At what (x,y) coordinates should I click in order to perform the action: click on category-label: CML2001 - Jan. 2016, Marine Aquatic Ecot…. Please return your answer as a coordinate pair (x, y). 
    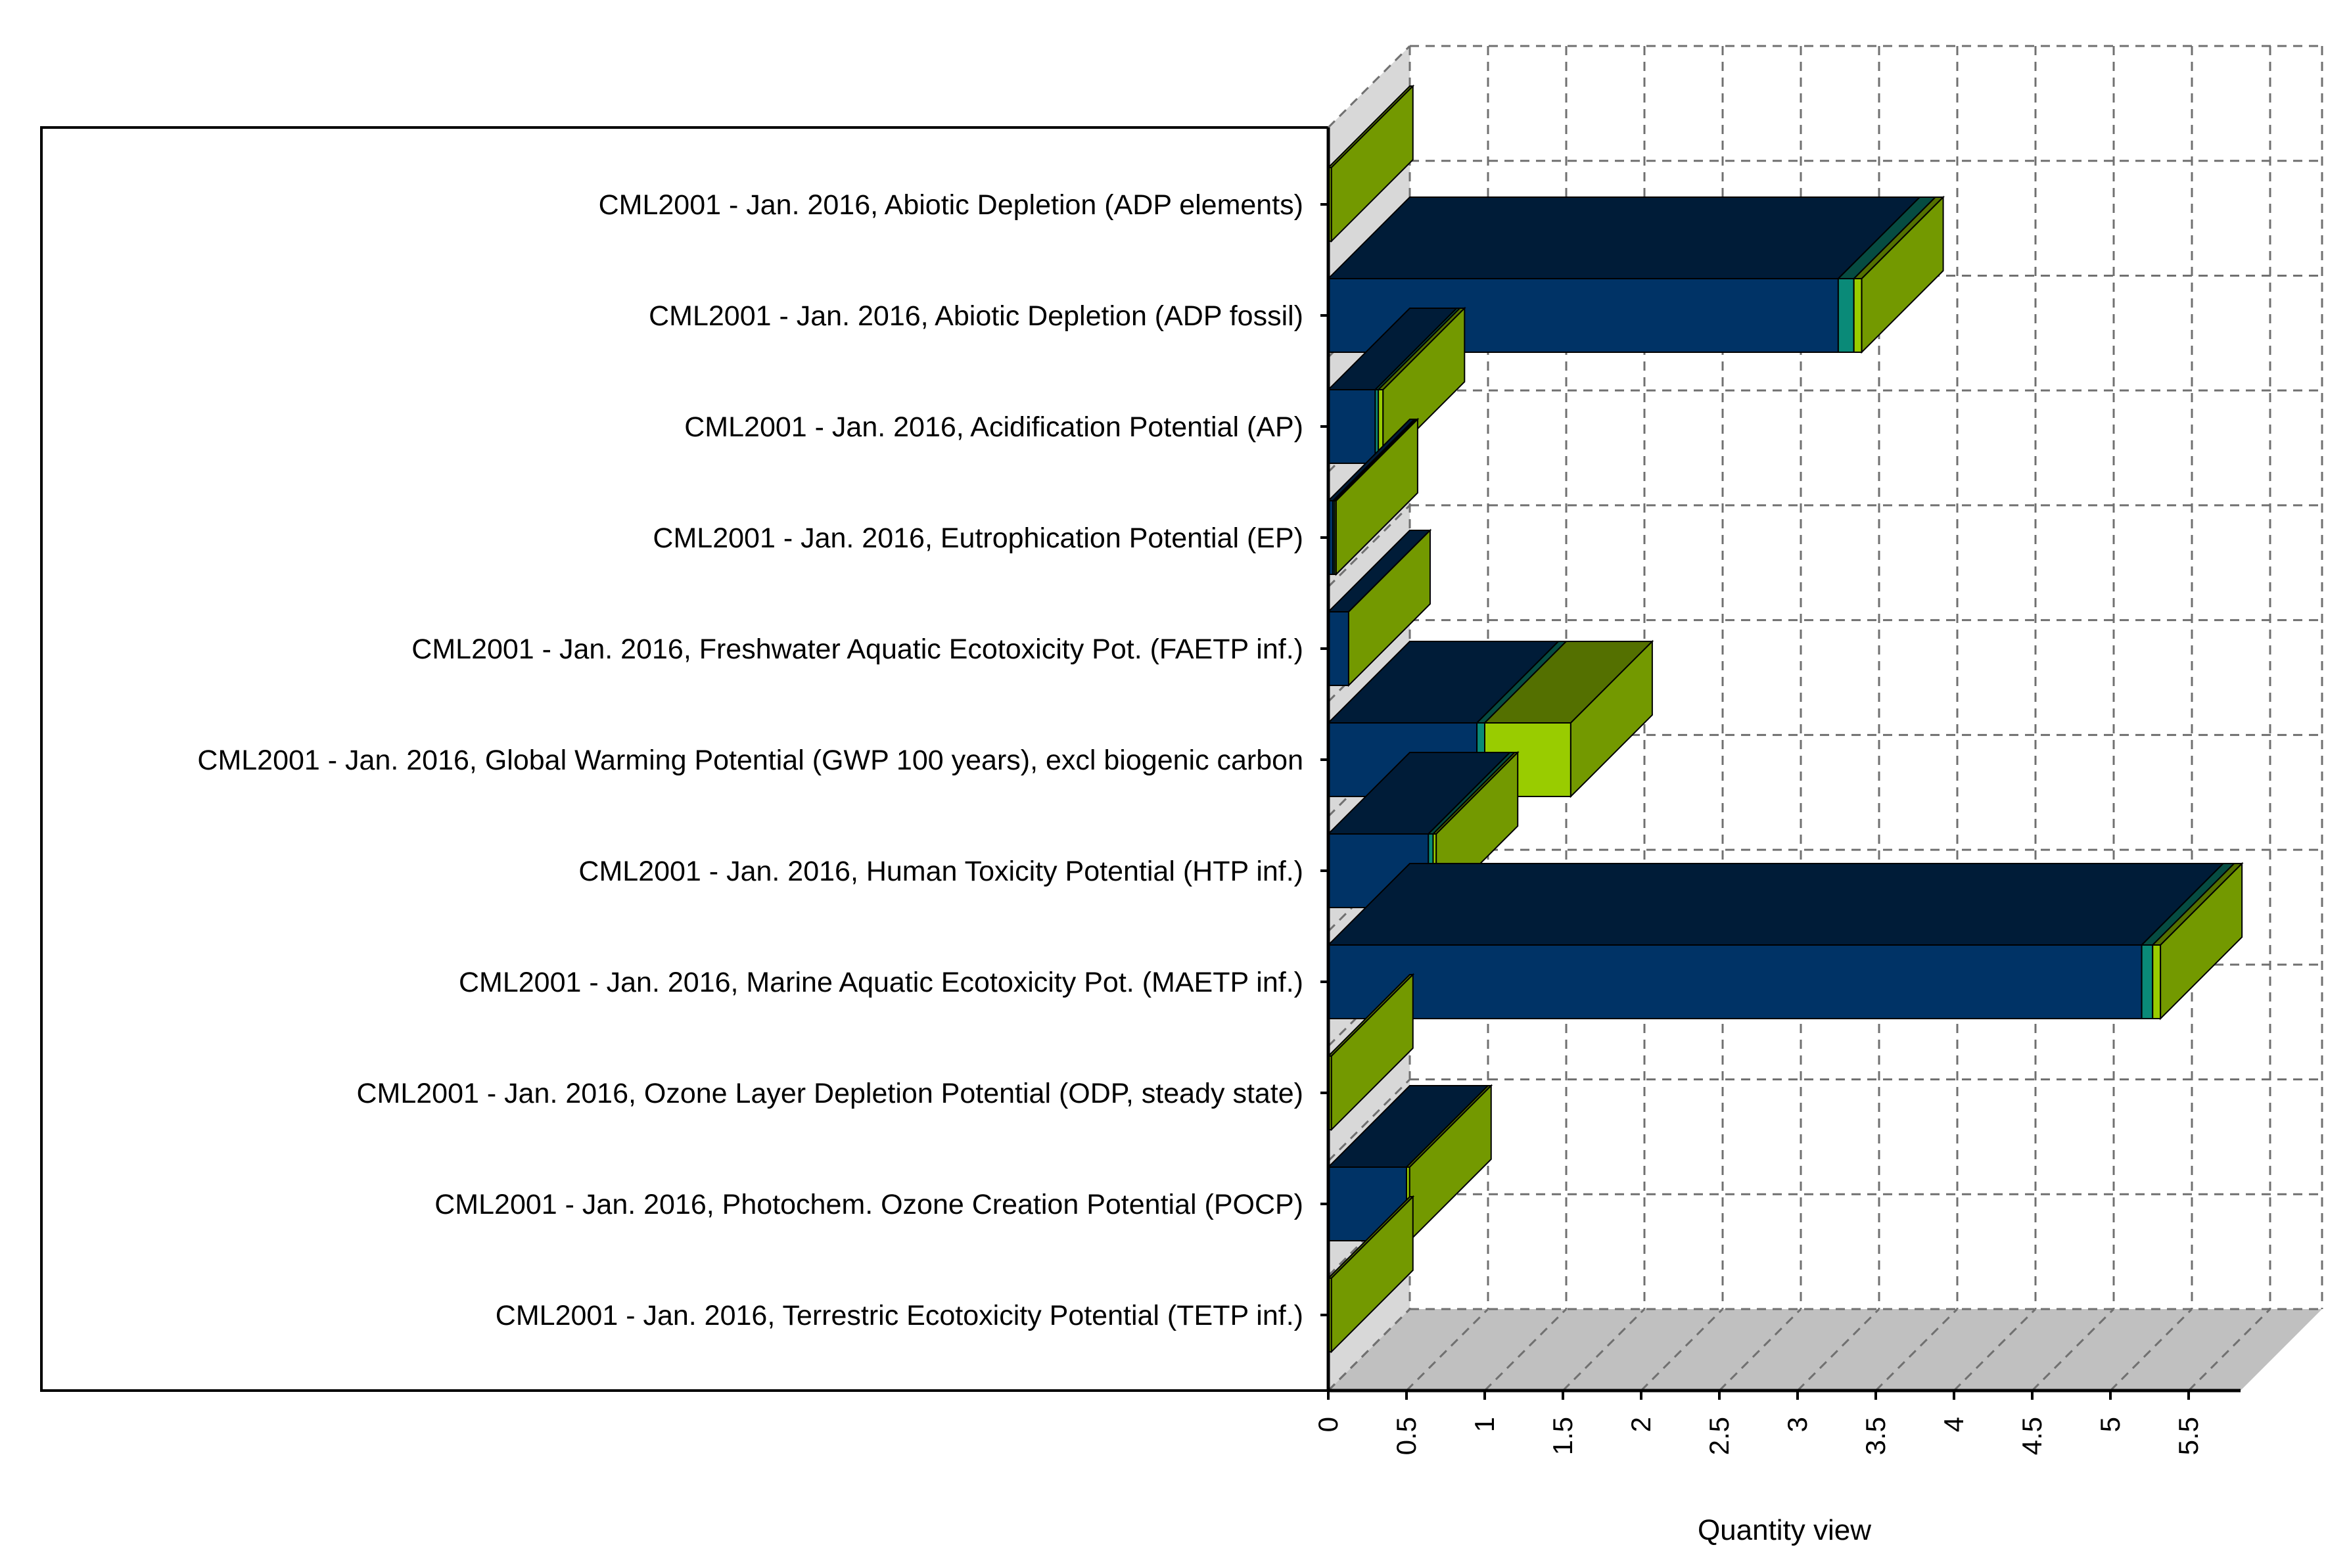
    Looking at the image, I should click on (881, 982).